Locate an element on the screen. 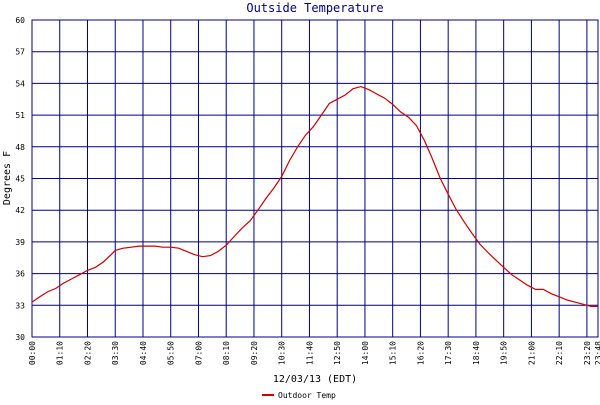  x-tick-label: 04:40 is located at coordinates (143, 353).